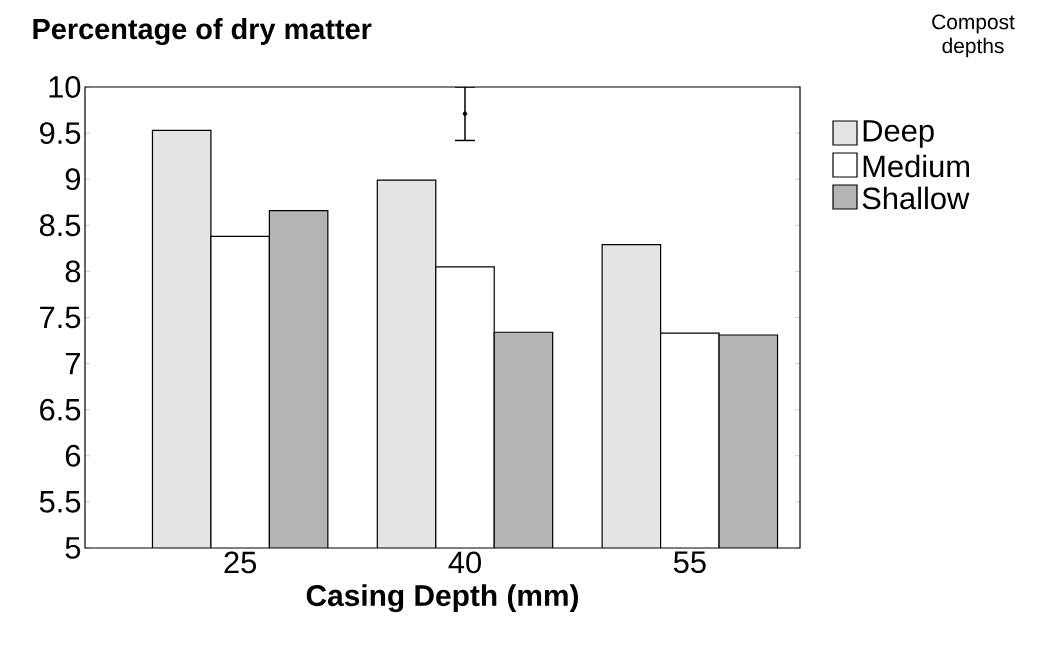 This screenshot has width=1046, height=659. I want to click on chart-title: Percentage of dry matter, so click(202, 32).